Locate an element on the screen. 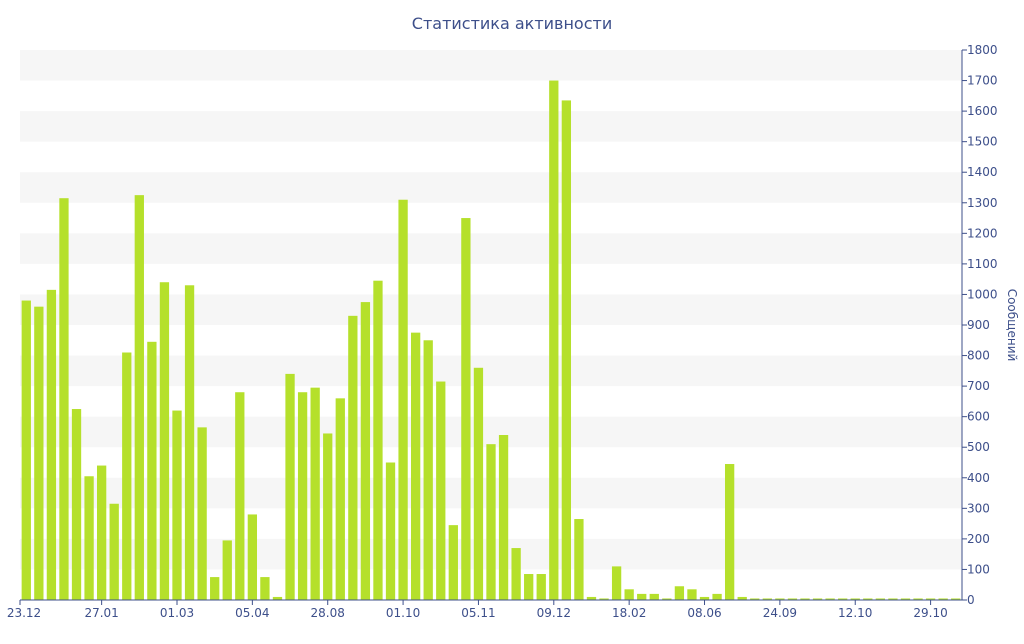 The height and width of the screenshot is (644, 1024). y-tick-label: 700 is located at coordinates (978, 386).